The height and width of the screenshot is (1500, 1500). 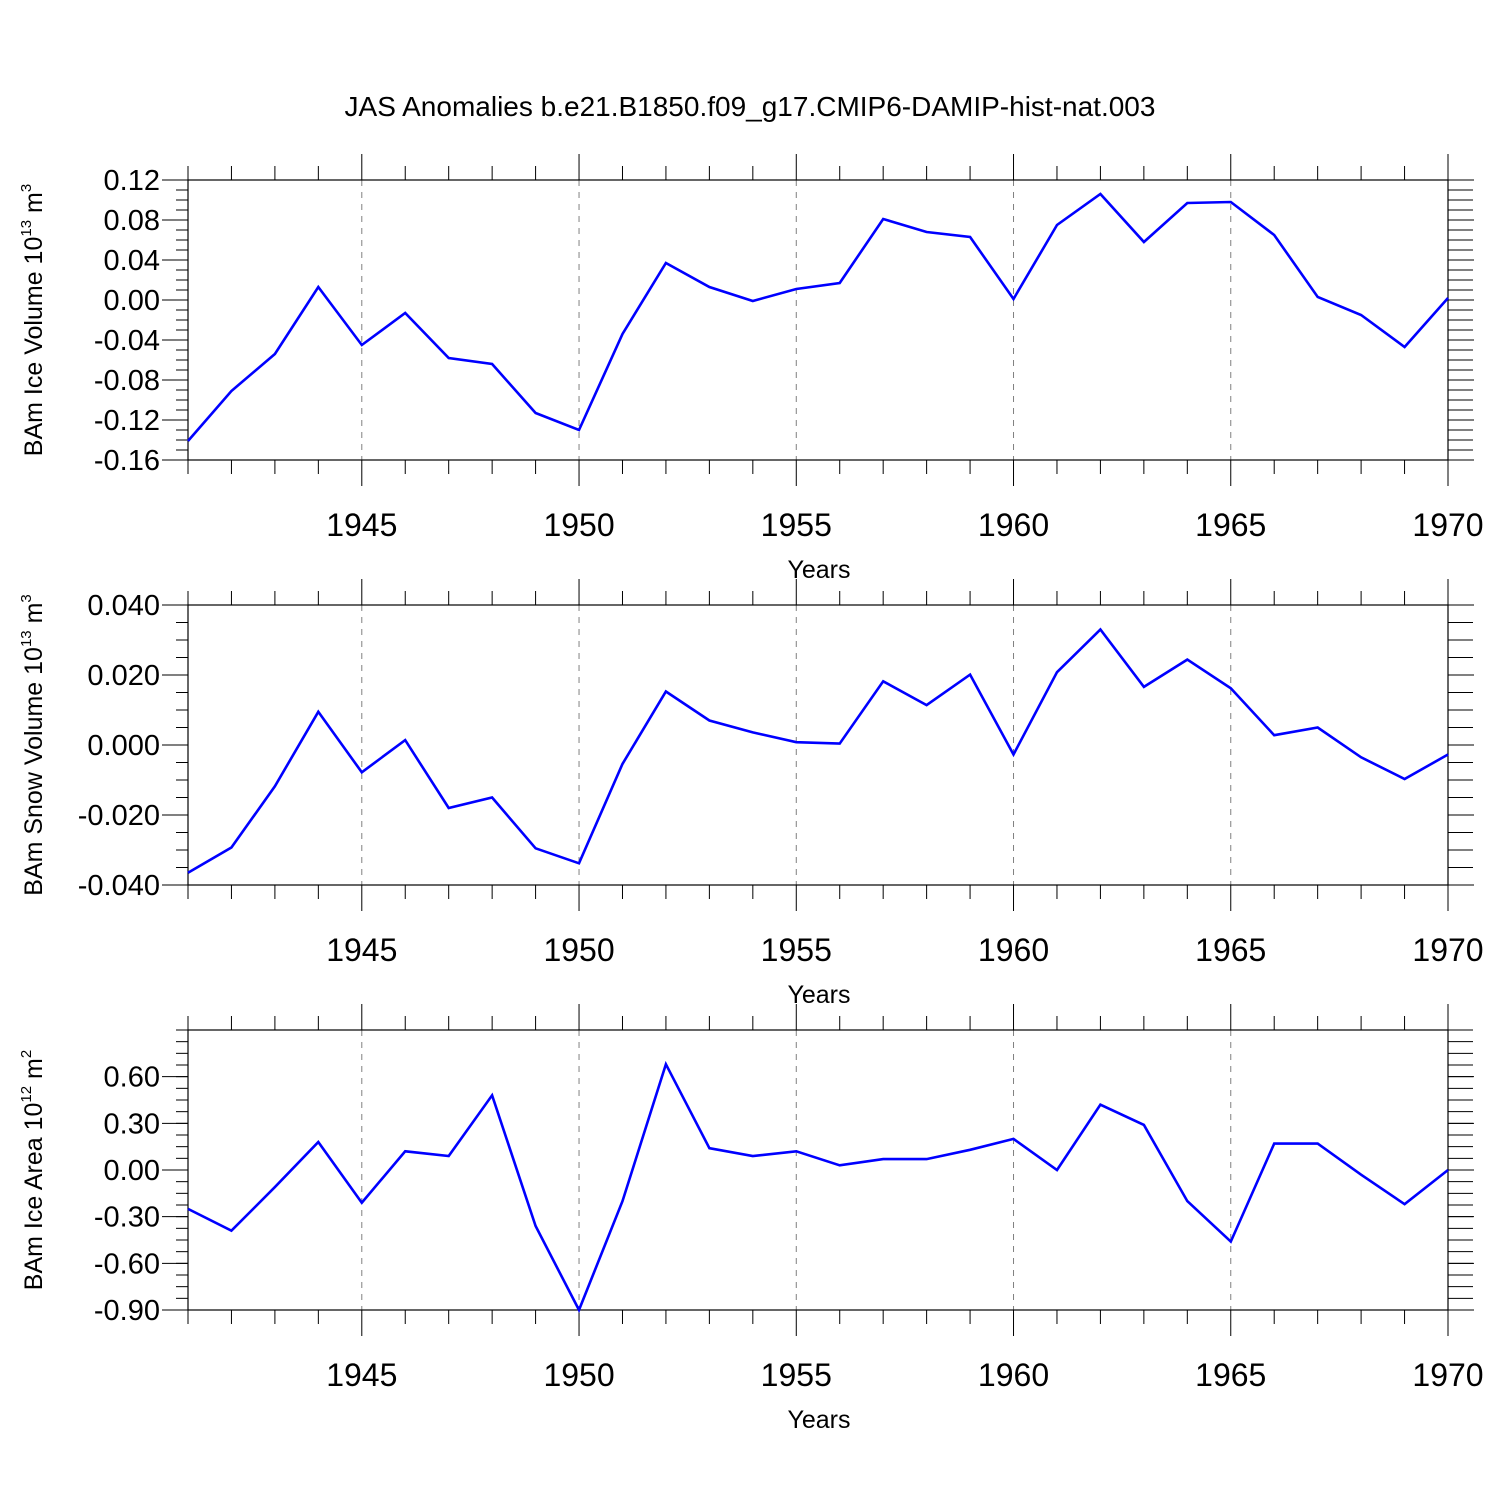 What do you see at coordinates (33, 745) in the screenshot?
I see `y-axis-label: BAm Snow Volume 1013 m3` at bounding box center [33, 745].